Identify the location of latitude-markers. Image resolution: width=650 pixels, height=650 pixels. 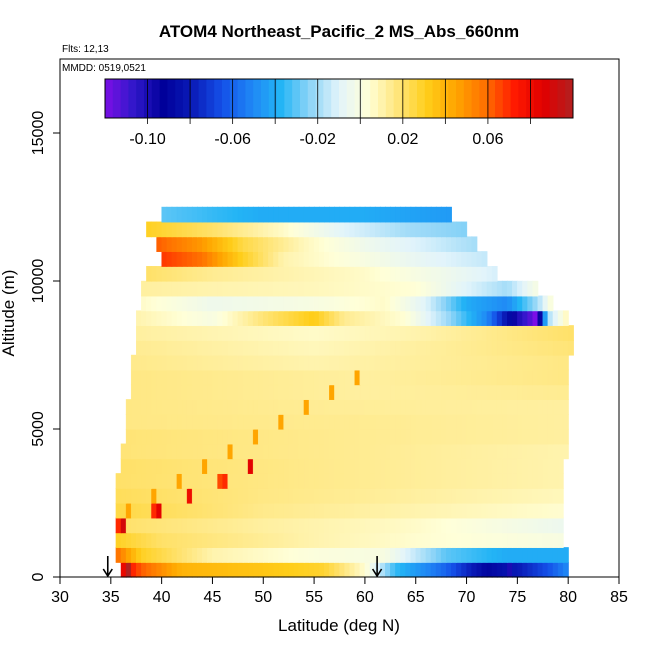
(242, 567).